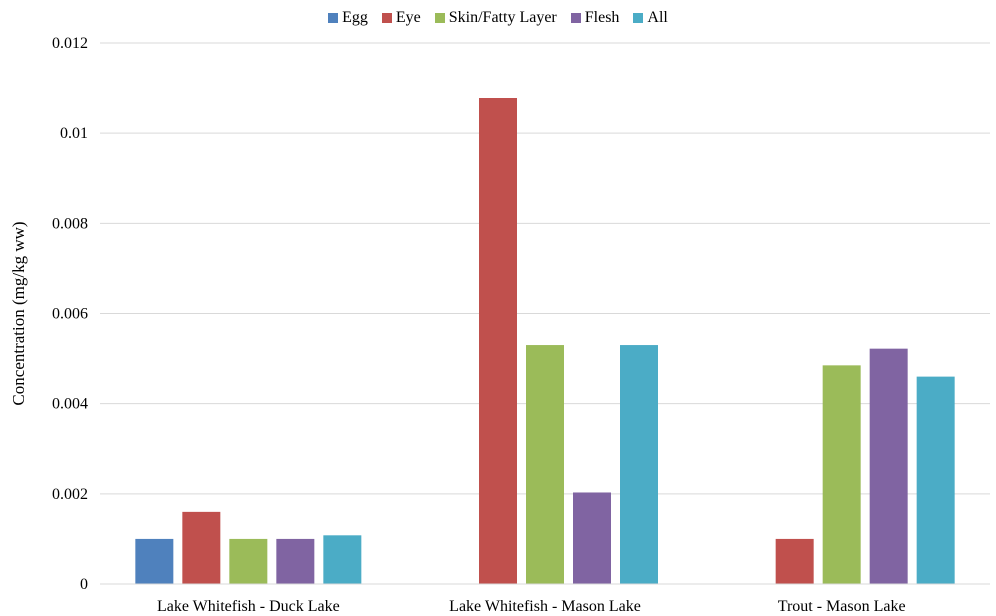  What do you see at coordinates (408, 17) in the screenshot?
I see `legend-label: Eye` at bounding box center [408, 17].